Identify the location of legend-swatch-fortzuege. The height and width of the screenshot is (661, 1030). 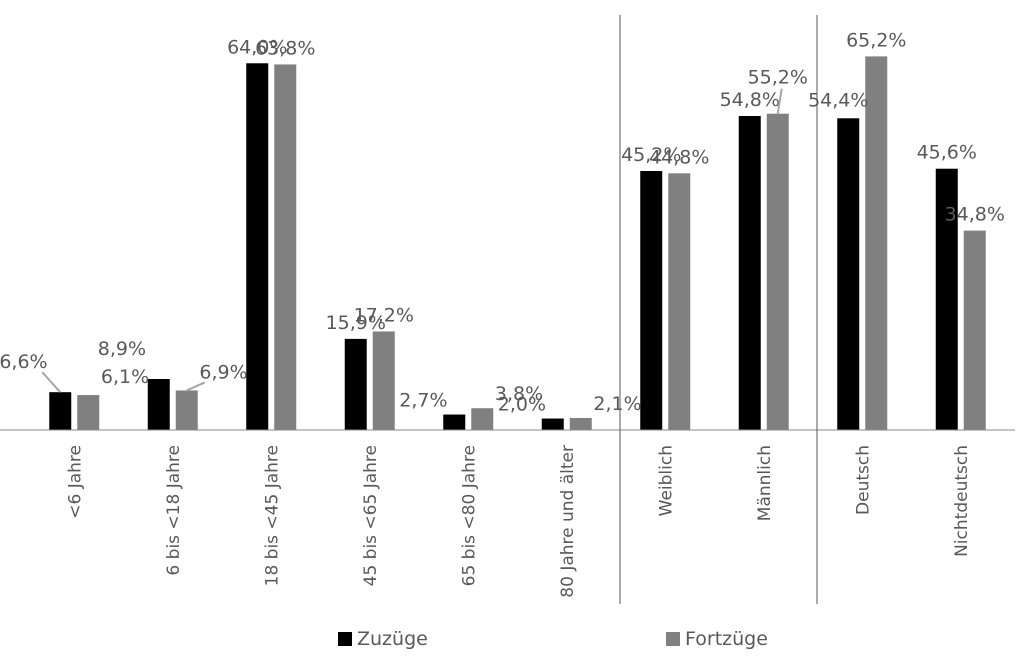
(673, 639).